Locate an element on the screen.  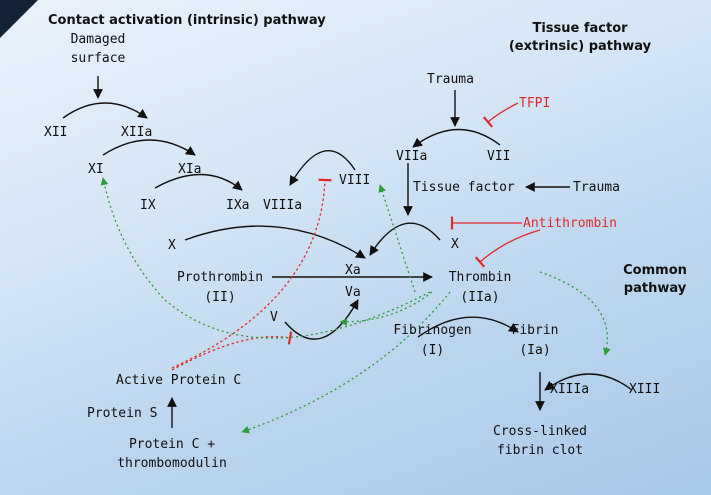
node-trauma-top: Trauma is located at coordinates (450, 79).